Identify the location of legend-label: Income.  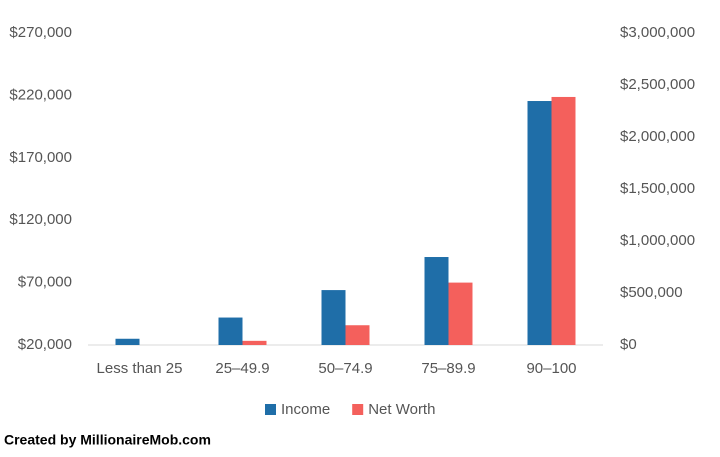
(305, 409).